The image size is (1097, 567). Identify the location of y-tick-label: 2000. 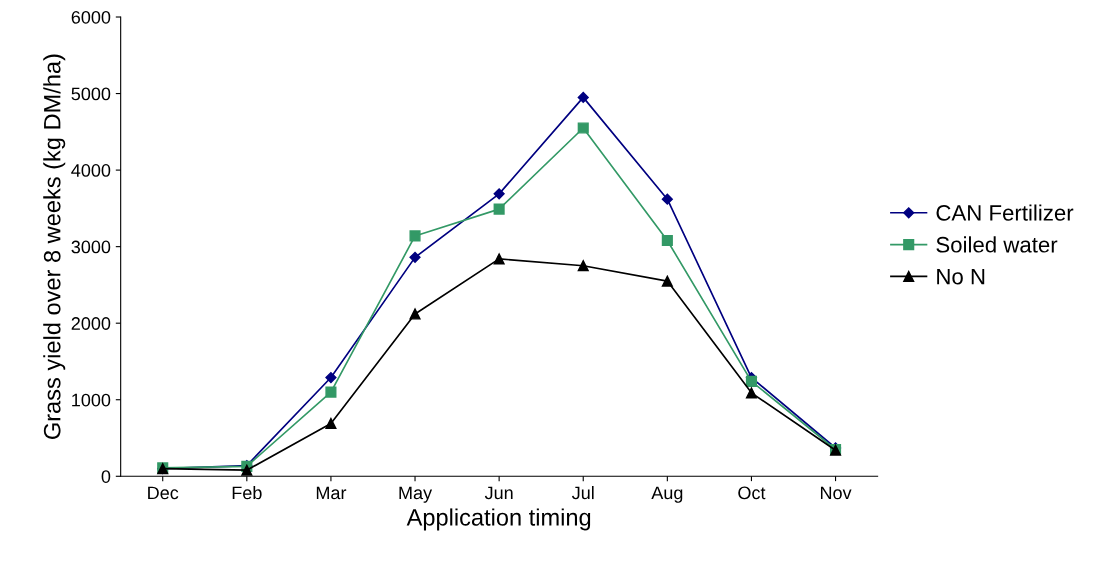
(91, 323).